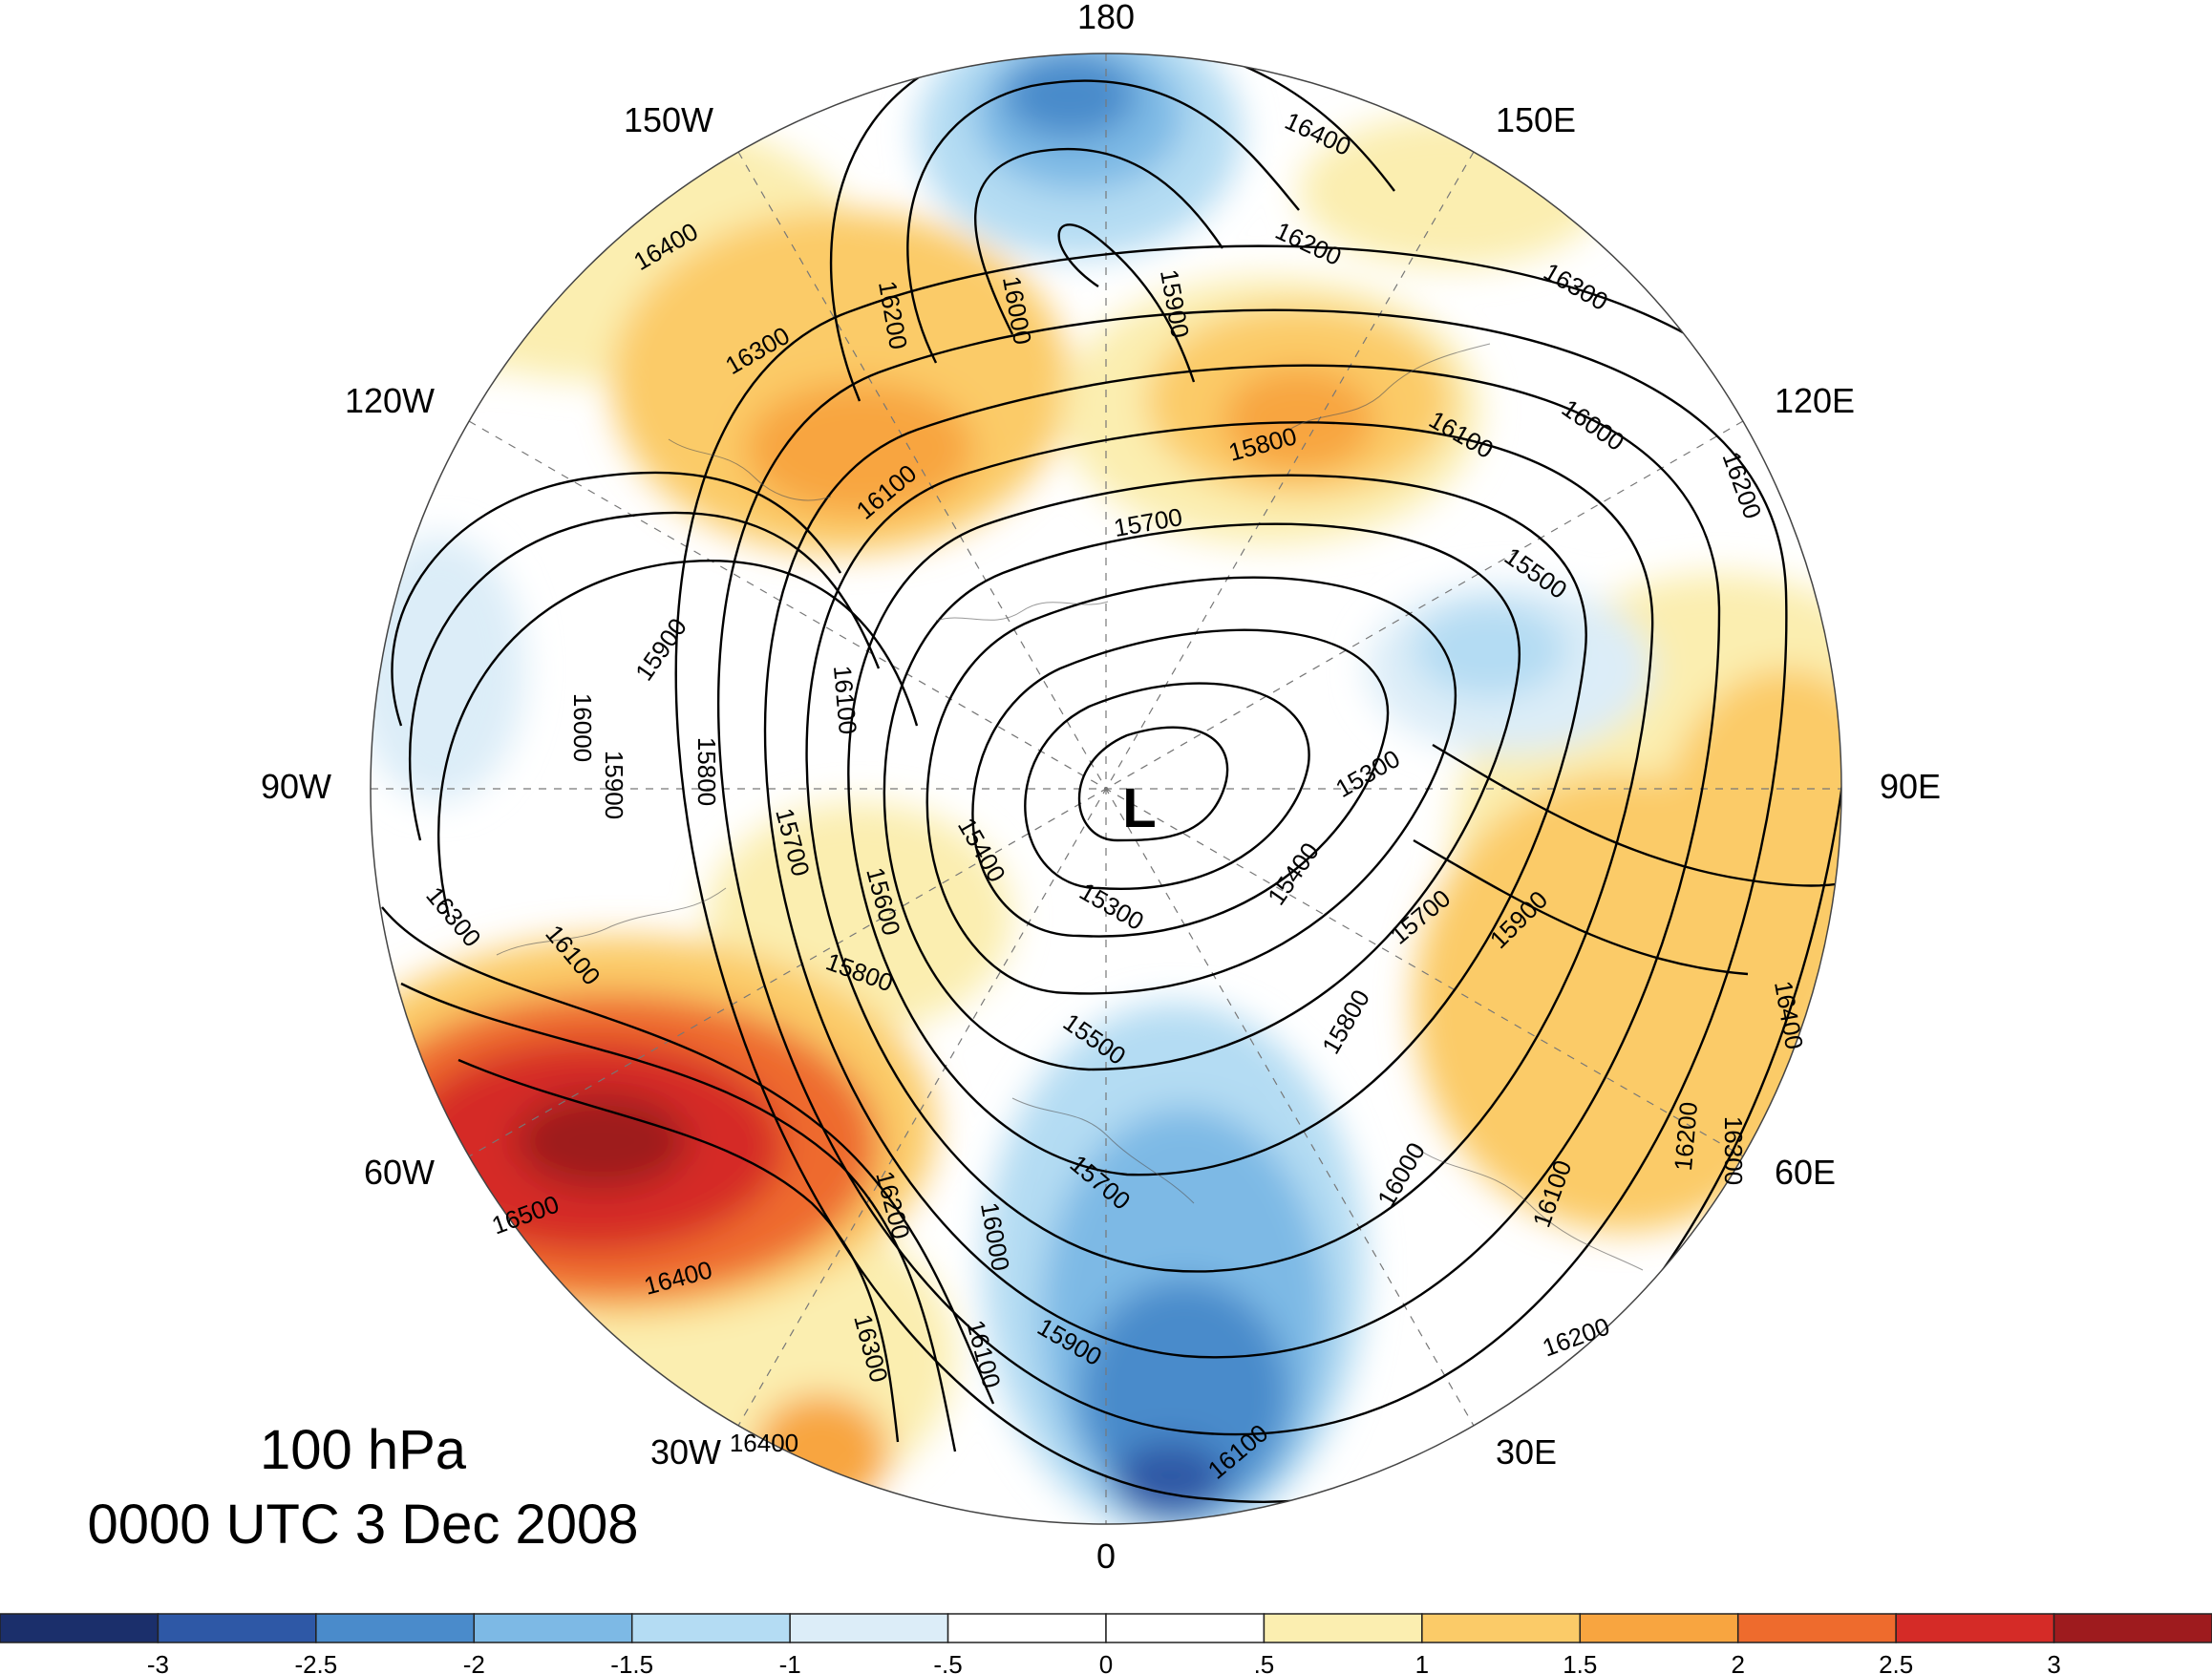  I want to click on lon-label-90e: 90E, so click(1910, 786).